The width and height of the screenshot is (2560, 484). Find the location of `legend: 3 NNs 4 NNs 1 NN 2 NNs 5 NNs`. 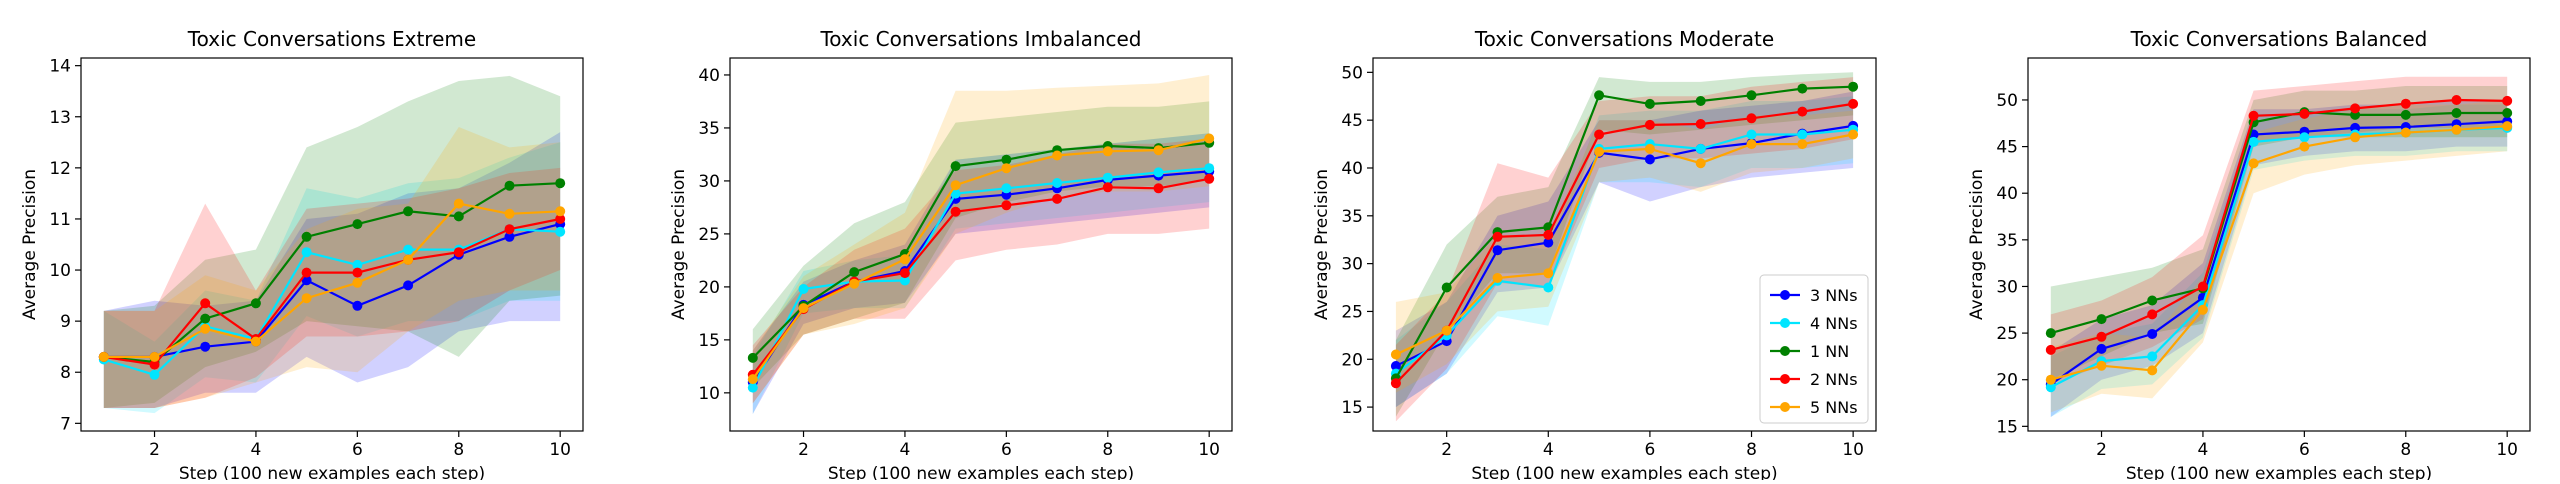

legend: 3 NNs 4 NNs 1 NN 2 NNs 5 NNs is located at coordinates (1814, 349).